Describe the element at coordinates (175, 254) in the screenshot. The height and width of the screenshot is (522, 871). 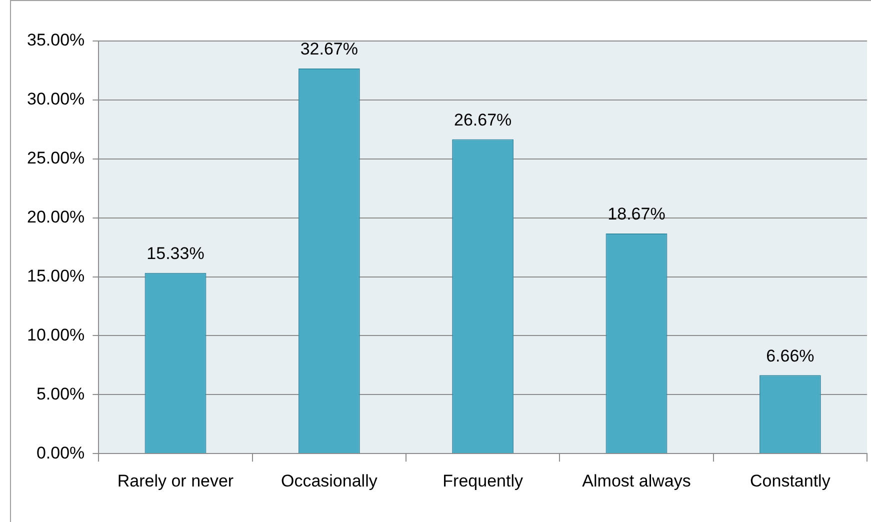
I see `data-label: 15.33%` at that location.